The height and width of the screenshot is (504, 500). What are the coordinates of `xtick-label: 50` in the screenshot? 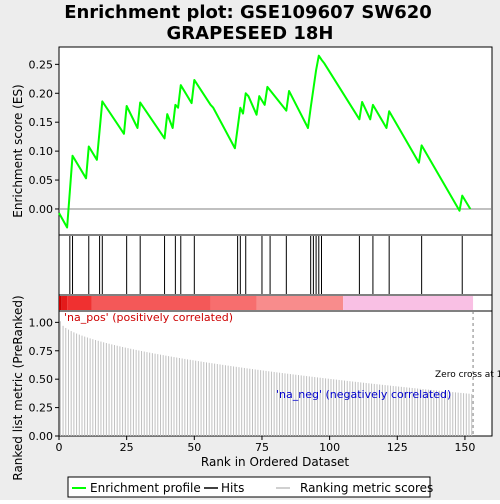 It's located at (194, 447).